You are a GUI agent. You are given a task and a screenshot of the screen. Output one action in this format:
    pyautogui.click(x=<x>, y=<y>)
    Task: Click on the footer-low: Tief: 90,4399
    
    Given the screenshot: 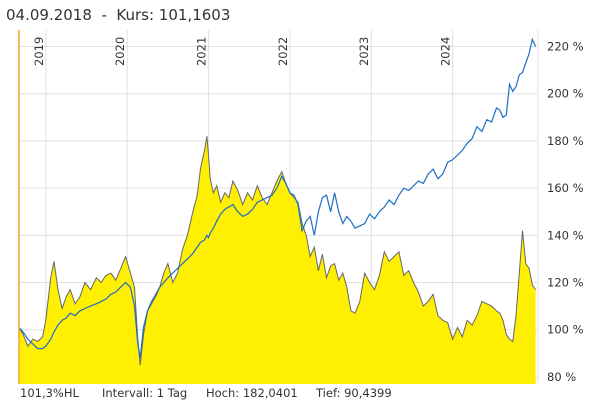 What is the action you would take?
    pyautogui.click(x=354, y=393)
    